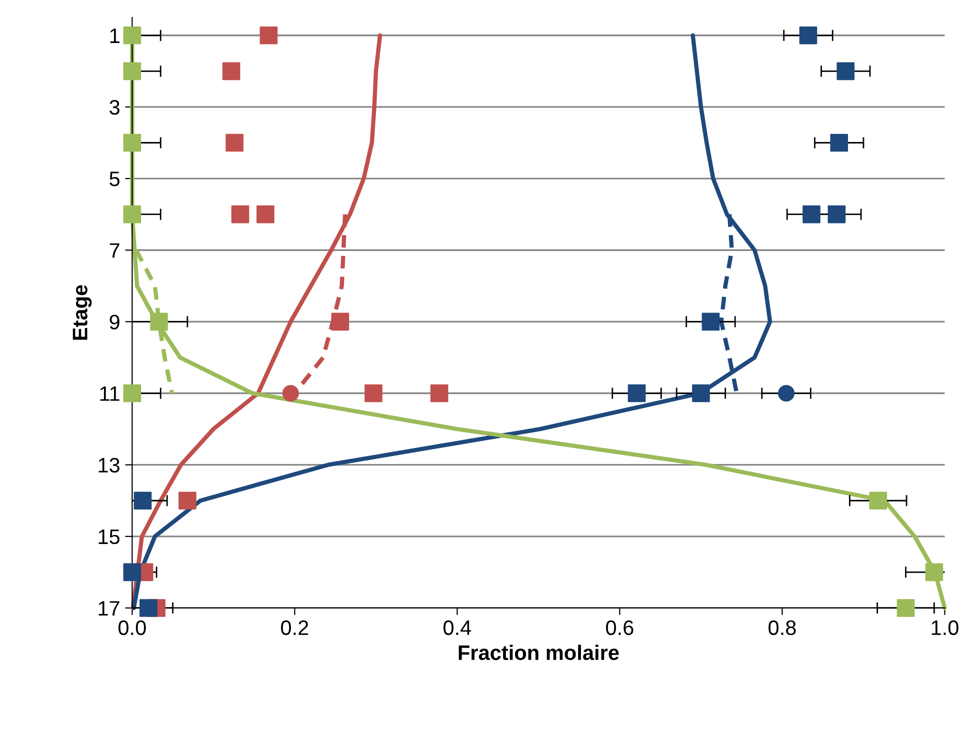 This screenshot has height=729, width=979. I want to click on y-tick-label: 13, so click(109, 465).